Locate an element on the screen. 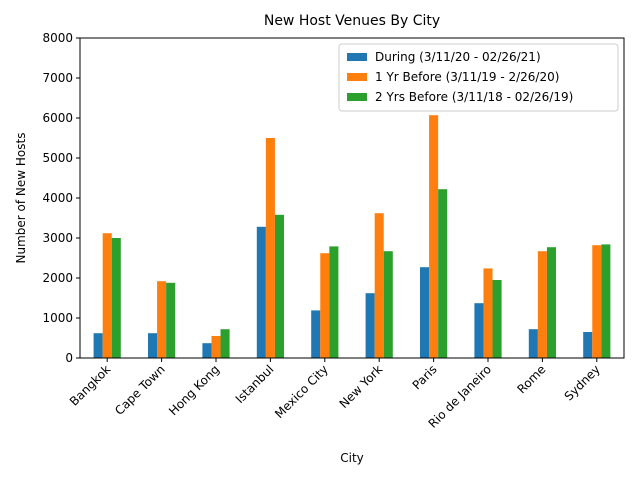  y-axis: 0 1000 2000 3000 4000 5000 6000 7000 8000 is located at coordinates (61, 198).